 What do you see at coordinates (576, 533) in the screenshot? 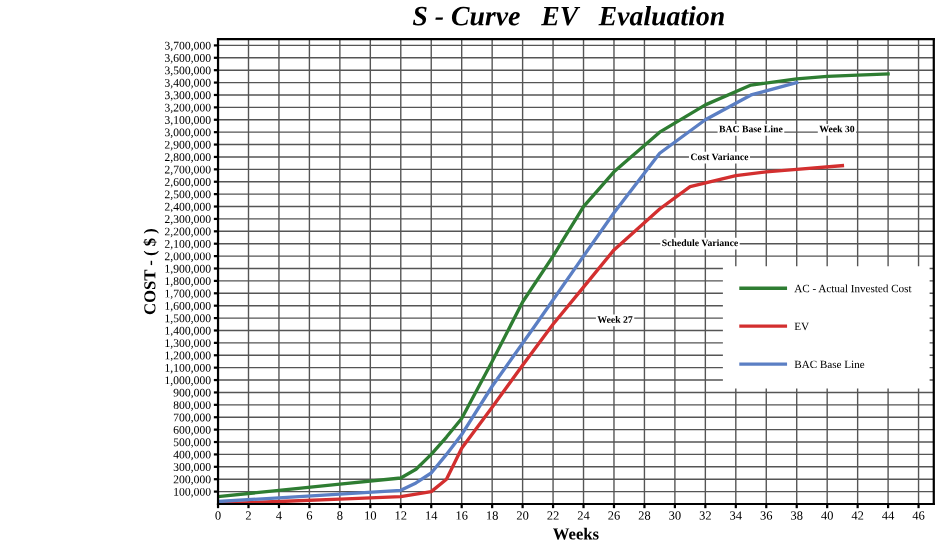
I see `x-axis-title: Weeks` at bounding box center [576, 533].